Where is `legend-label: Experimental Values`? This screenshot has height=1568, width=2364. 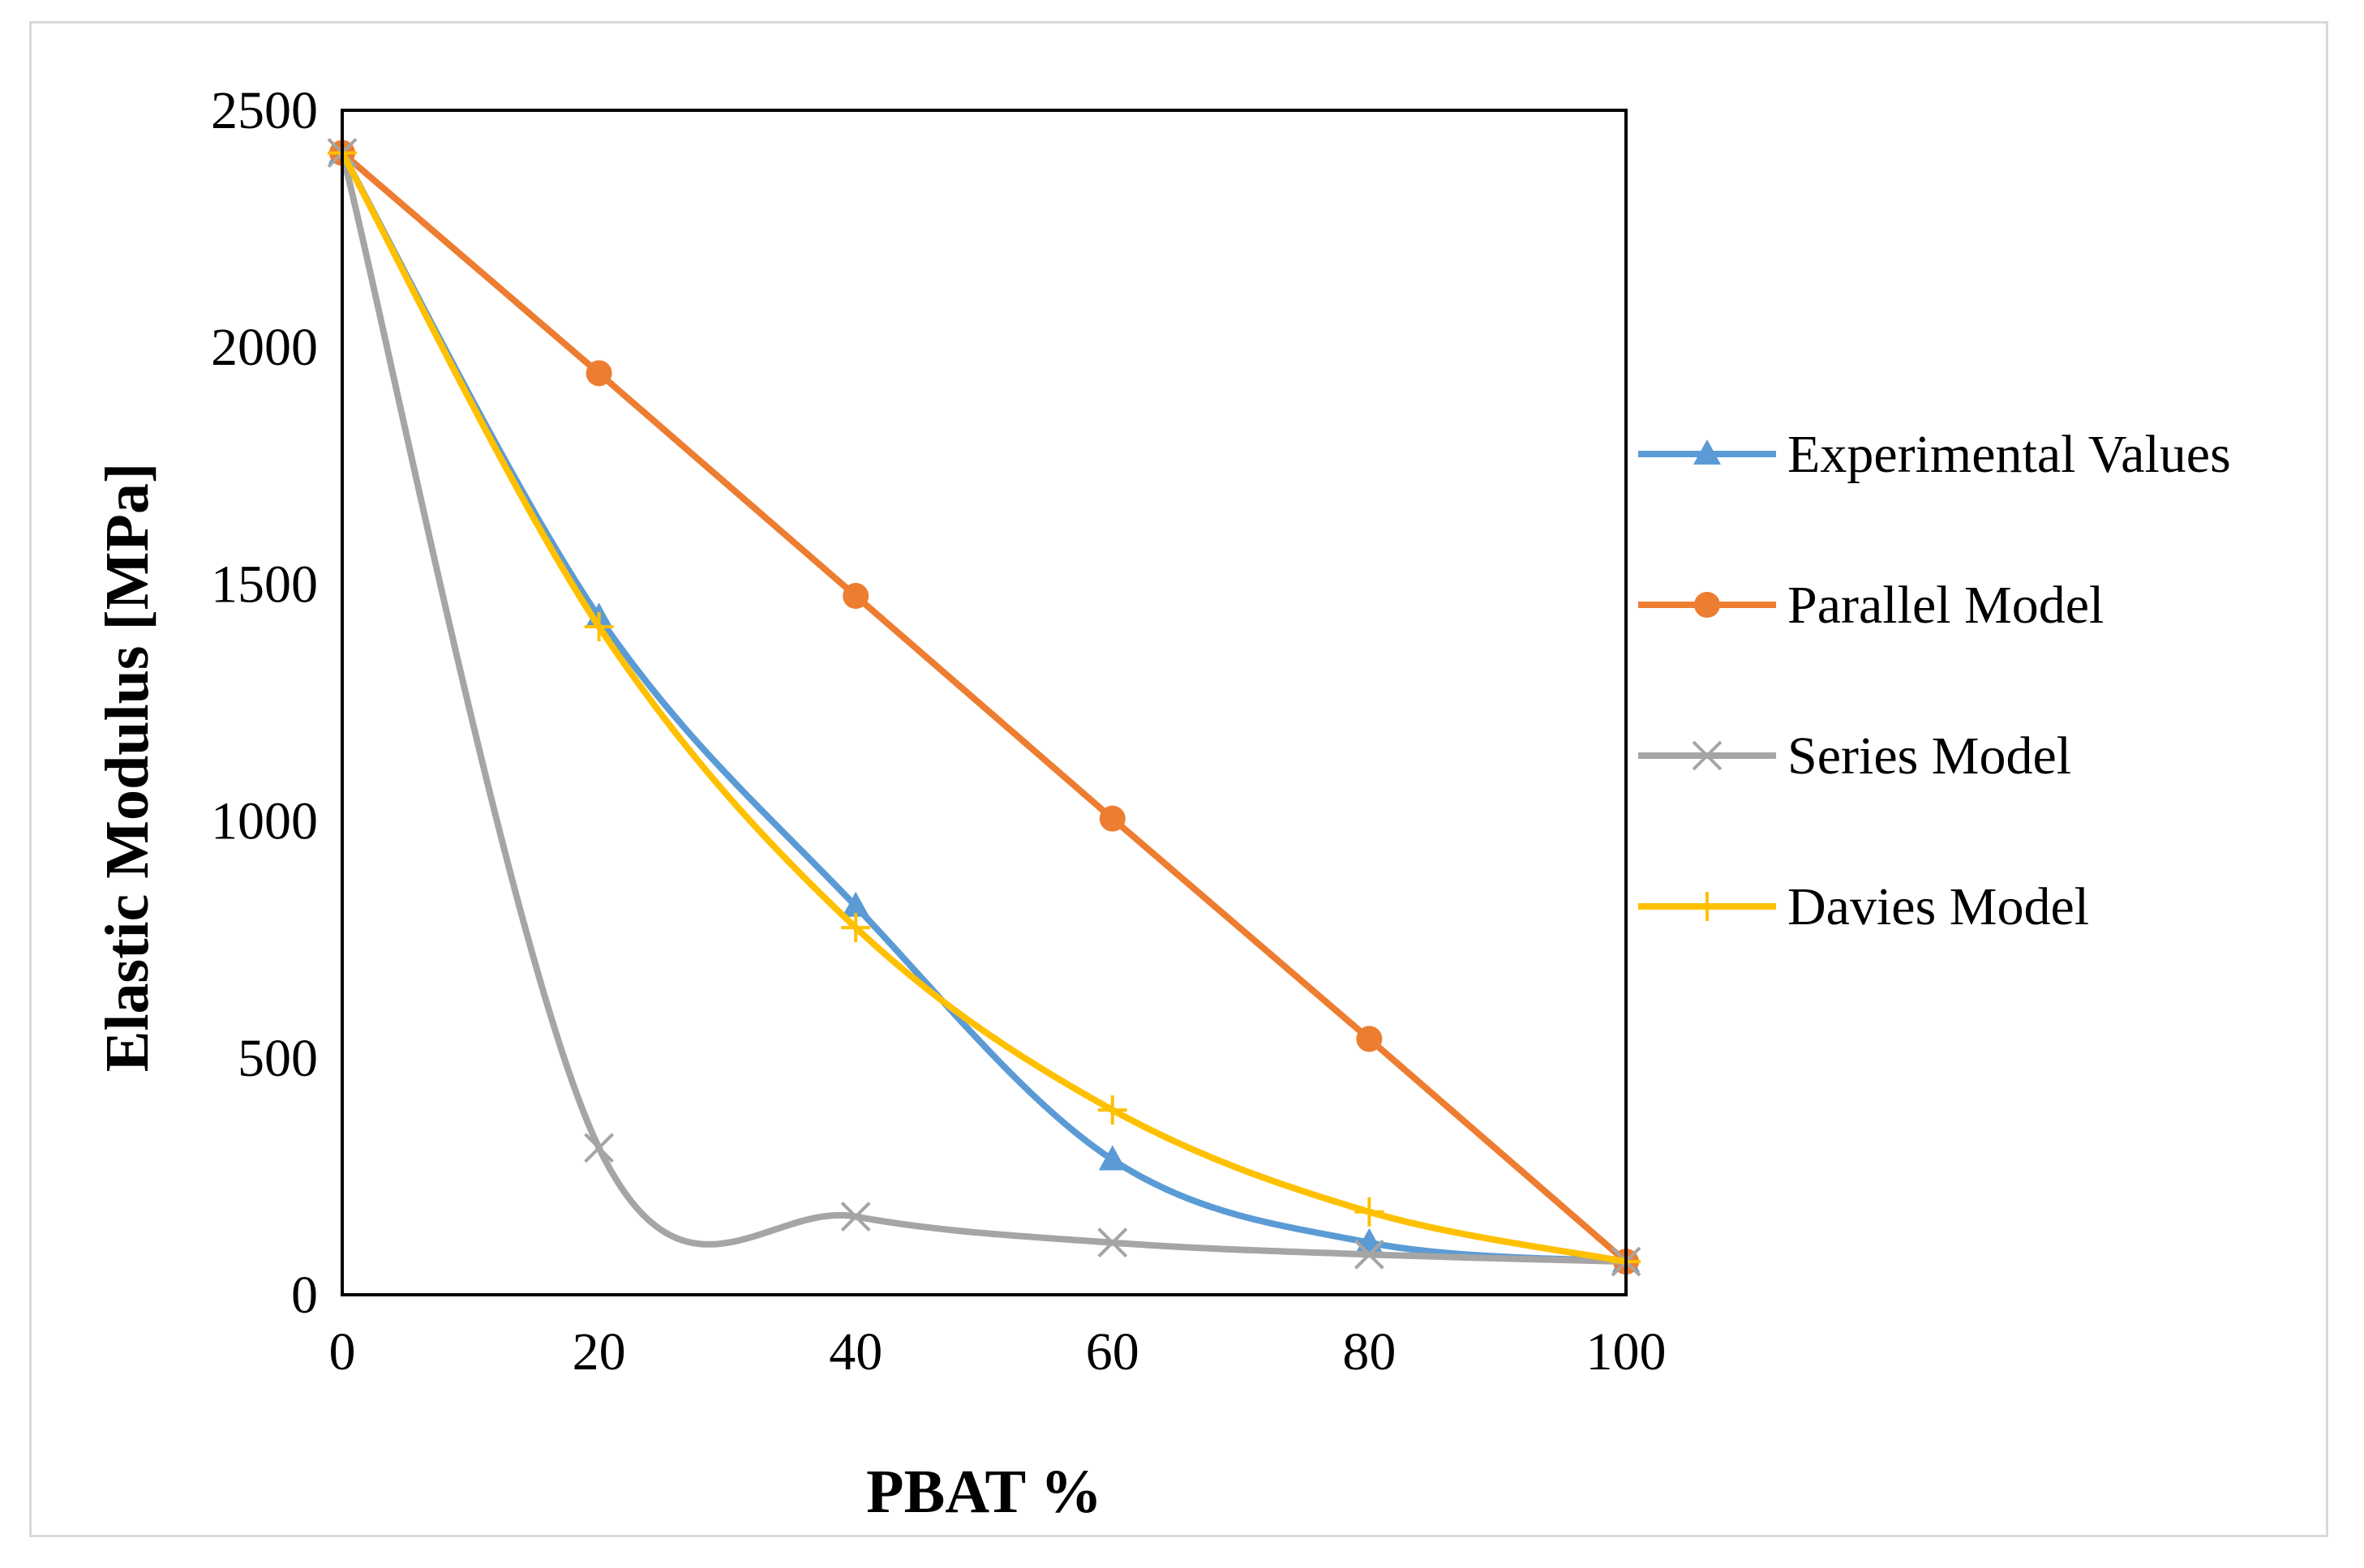 legend-label: Experimental Values is located at coordinates (2009, 454).